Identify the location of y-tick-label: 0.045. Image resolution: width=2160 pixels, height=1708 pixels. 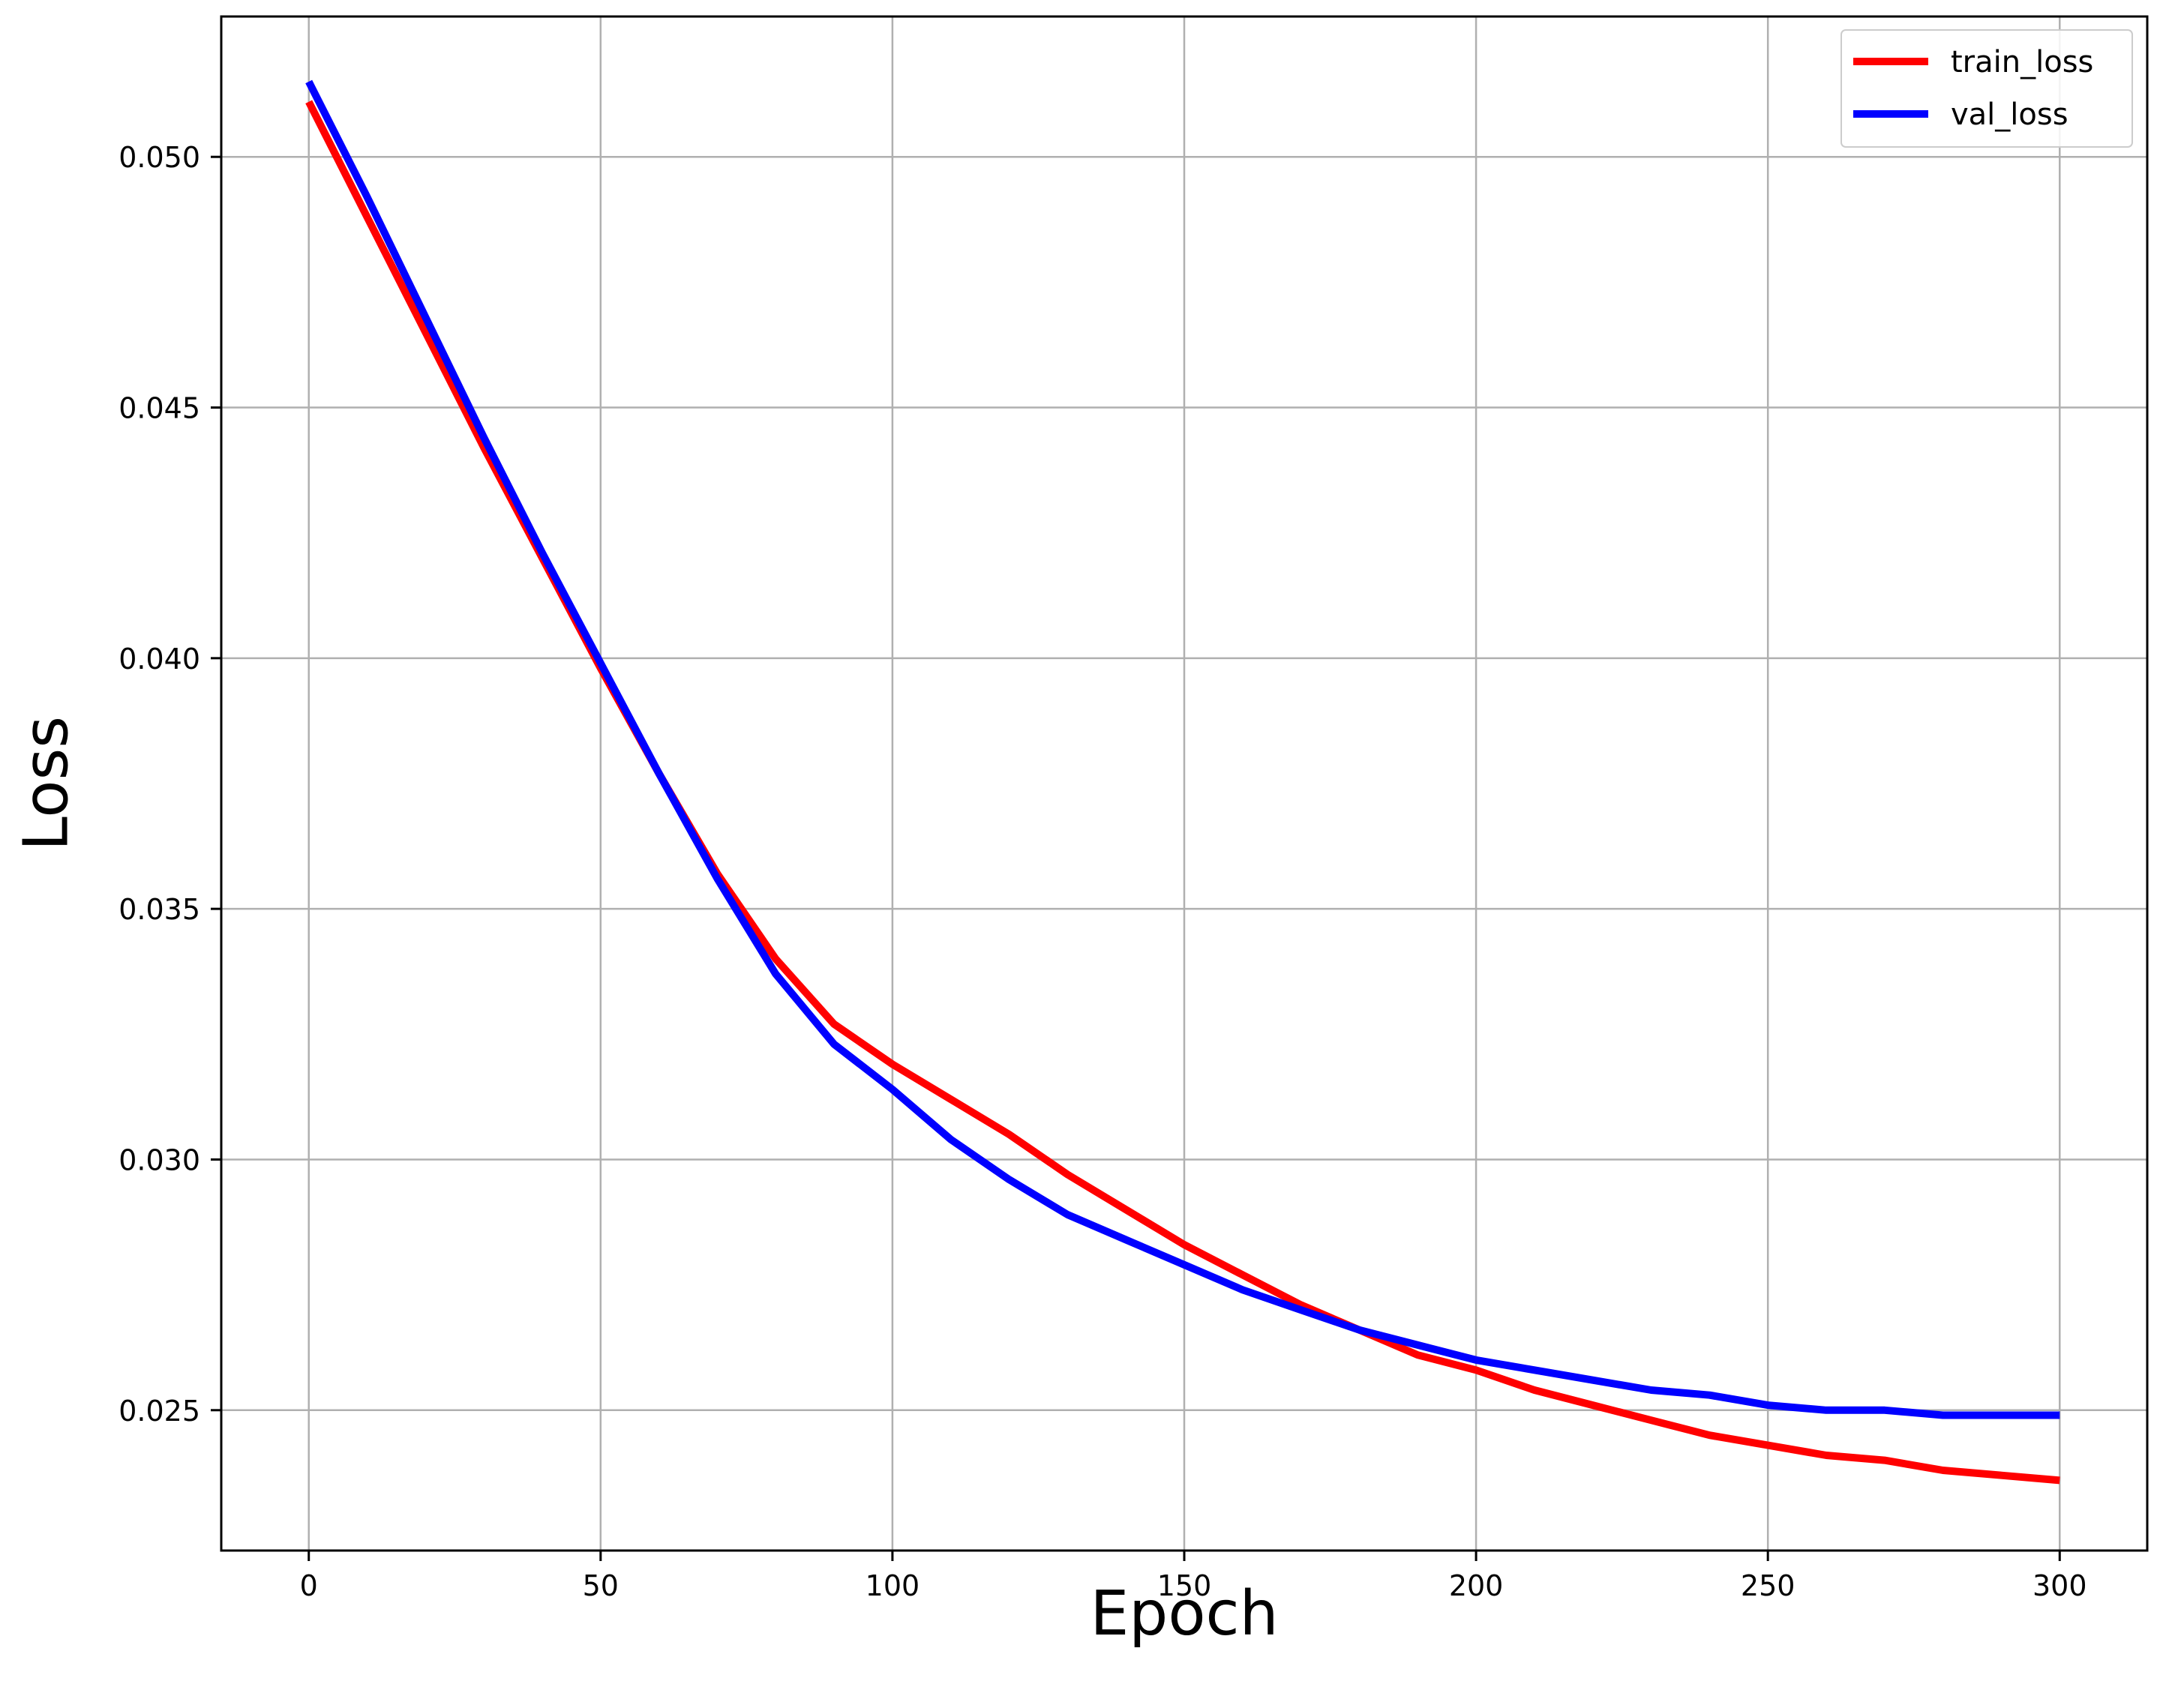
(159, 408).